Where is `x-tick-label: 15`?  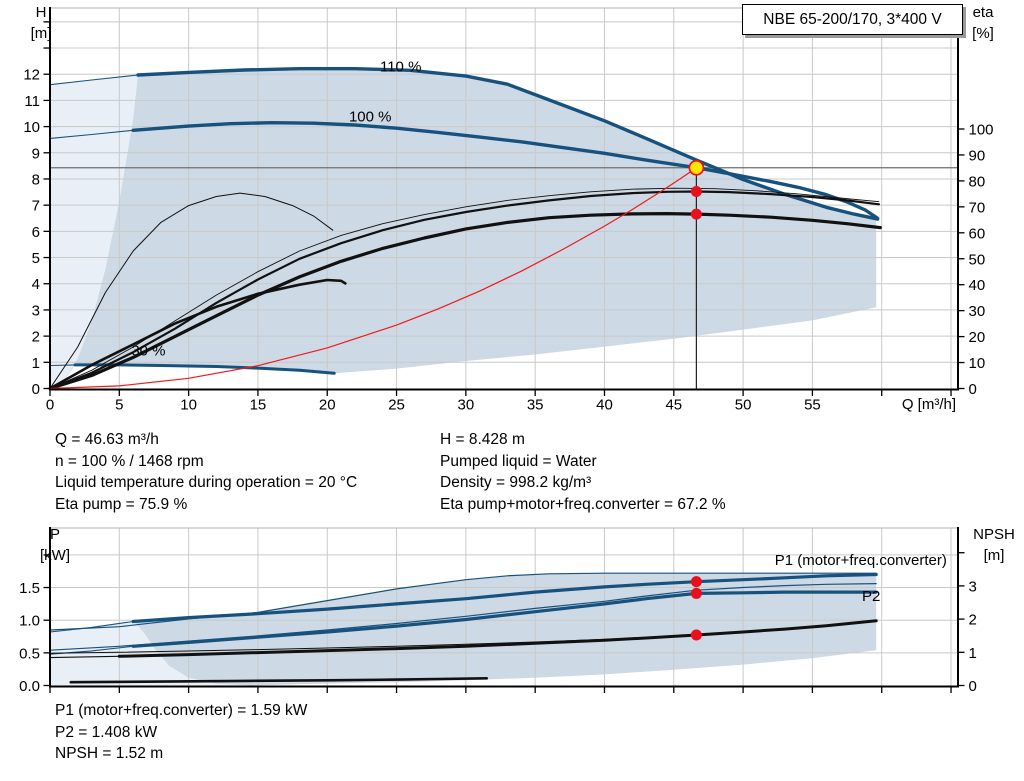
x-tick-label: 15 is located at coordinates (258, 405).